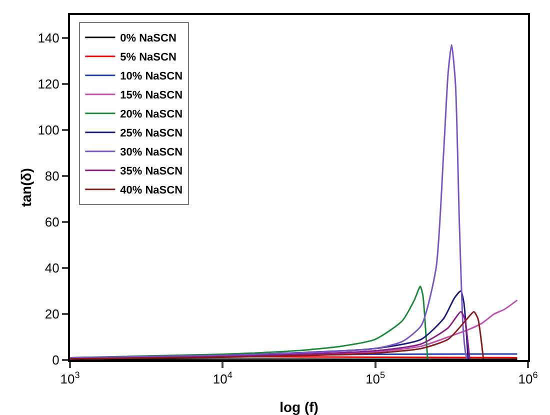 This screenshot has height=415, width=550. Describe the element at coordinates (52, 314) in the screenshot. I see `y-tick-label: 20` at that location.